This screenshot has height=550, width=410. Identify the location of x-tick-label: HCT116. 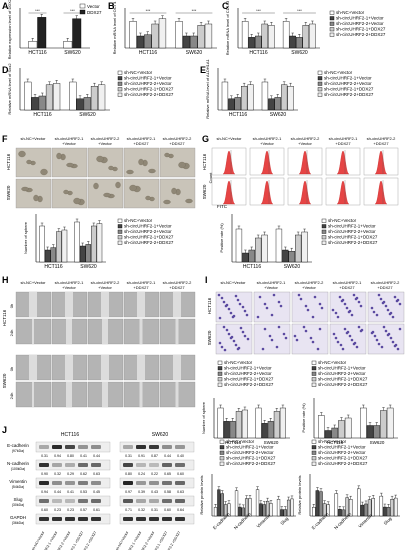
(148, 53).